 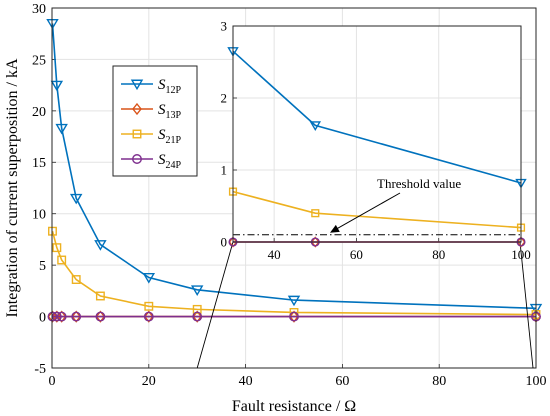 What do you see at coordinates (356, 254) in the screenshot?
I see `inset-x-tick-label: 60` at bounding box center [356, 254].